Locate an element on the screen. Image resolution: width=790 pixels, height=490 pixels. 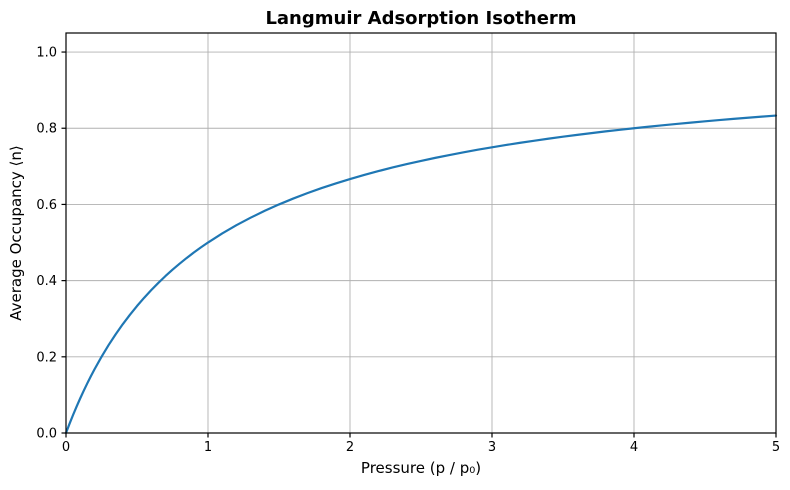
x-tick-label: 1 is located at coordinates (208, 447).